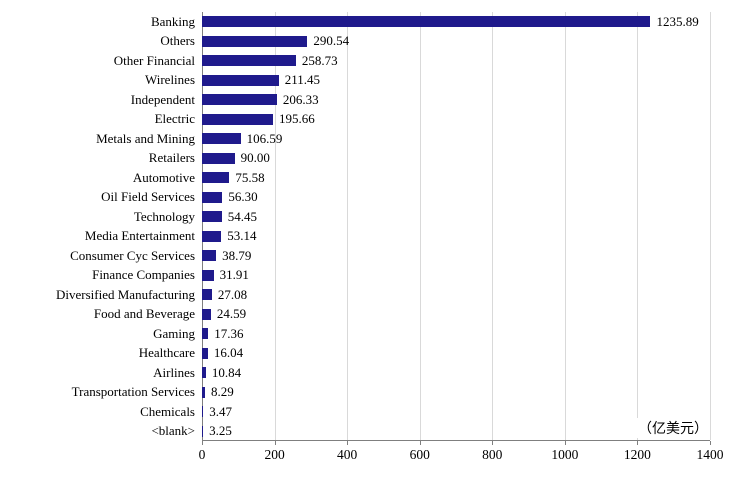 This screenshot has height=484, width=744. What do you see at coordinates (355, 373) in the screenshot?
I see `bar-row: Airlines 10.84` at bounding box center [355, 373].